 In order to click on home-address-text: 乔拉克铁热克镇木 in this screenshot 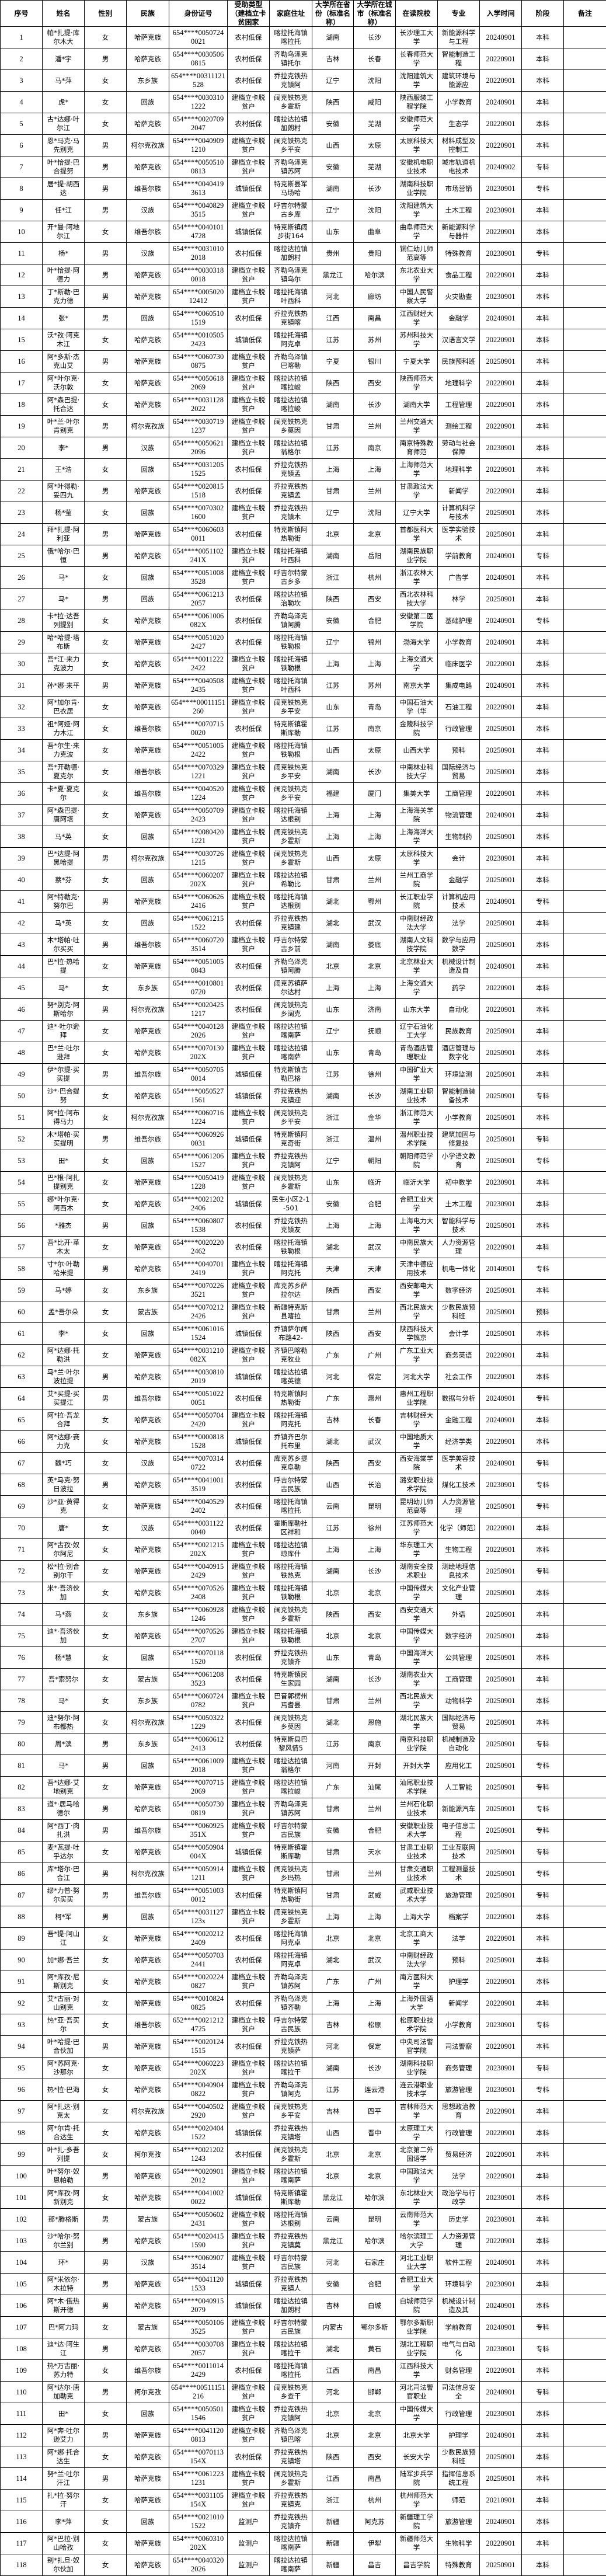, I will do `click(291, 512)`.